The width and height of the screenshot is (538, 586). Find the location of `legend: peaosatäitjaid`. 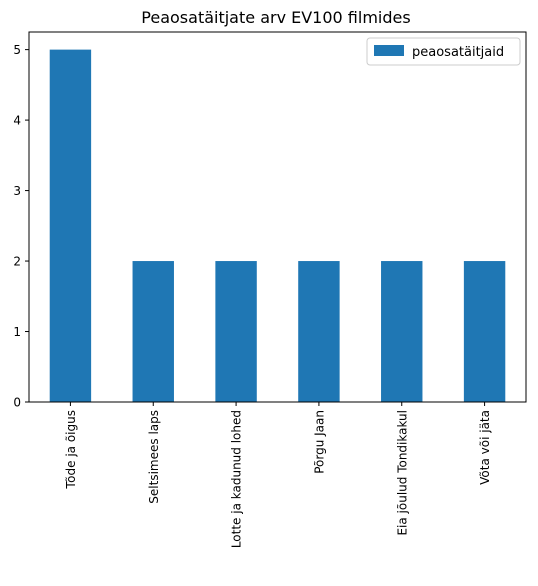

legend: peaosatäitjaid is located at coordinates (443, 51).